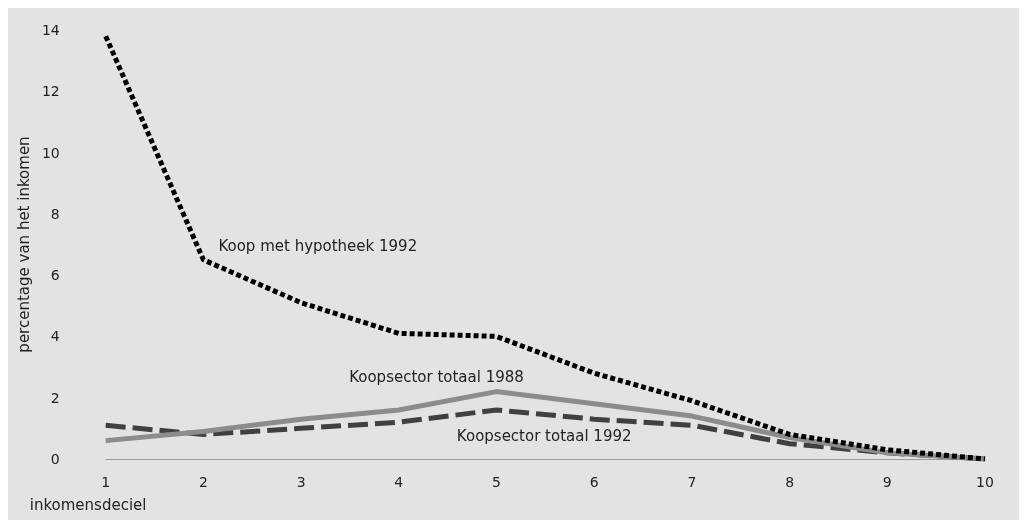  Describe the element at coordinates (594, 482) in the screenshot. I see `x-tick-label: 6` at that location.